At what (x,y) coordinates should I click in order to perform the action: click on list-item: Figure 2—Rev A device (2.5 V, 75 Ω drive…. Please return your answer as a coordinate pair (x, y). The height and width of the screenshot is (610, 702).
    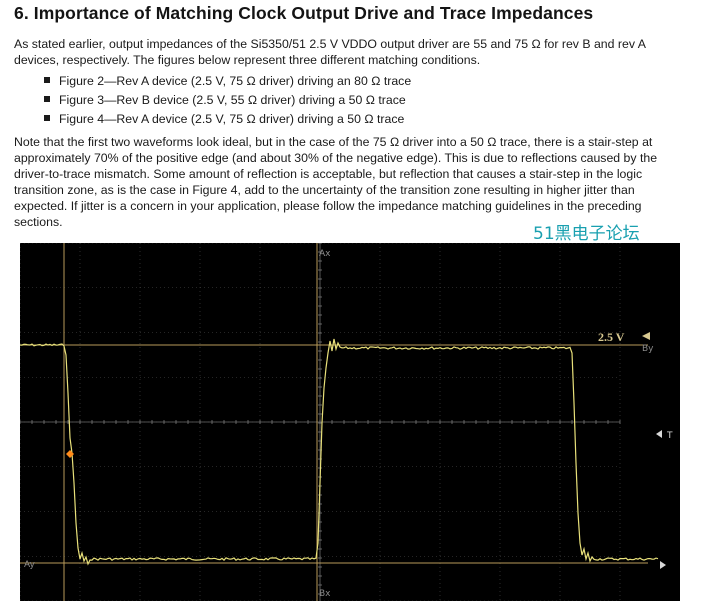
    Looking at the image, I should click on (227, 81).